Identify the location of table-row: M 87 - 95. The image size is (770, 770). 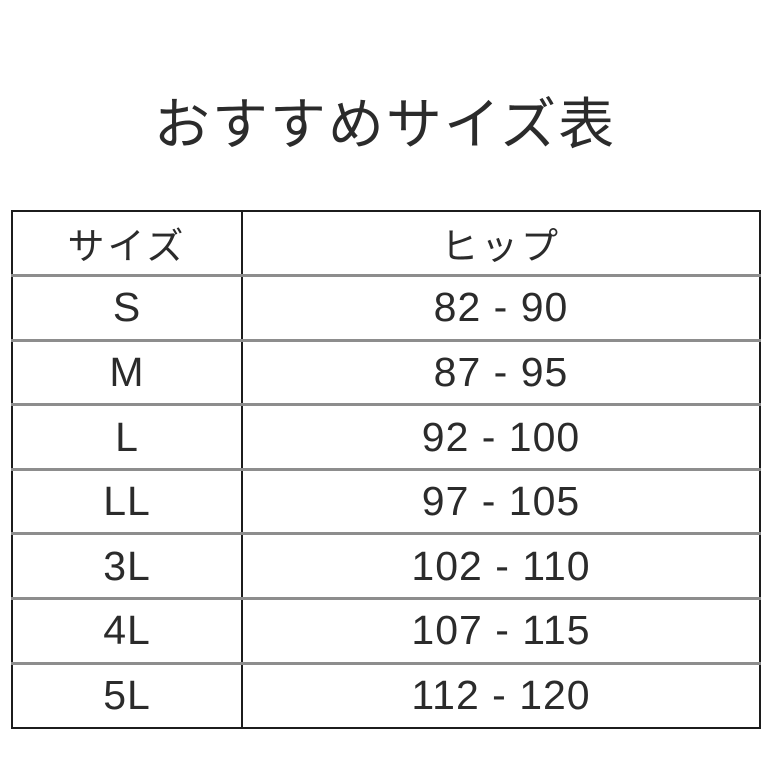
(386, 371).